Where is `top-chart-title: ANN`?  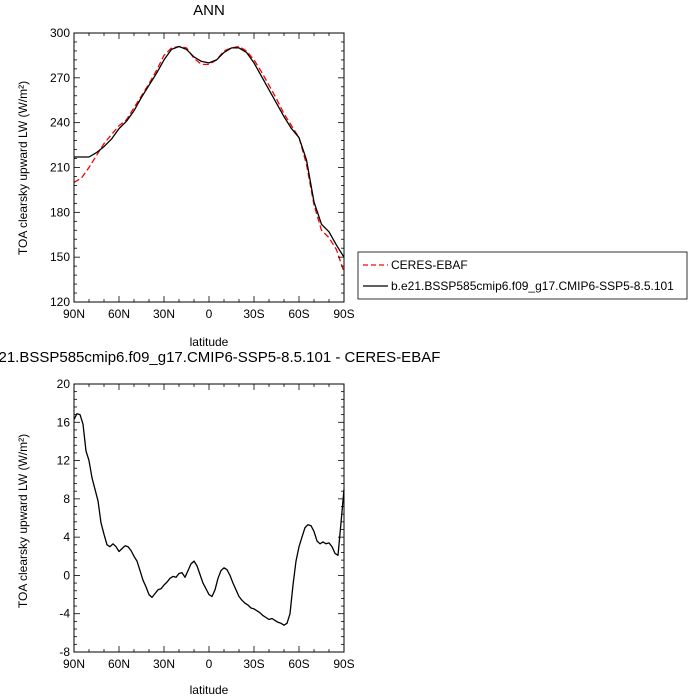 top-chart-title: ANN is located at coordinates (209, 10).